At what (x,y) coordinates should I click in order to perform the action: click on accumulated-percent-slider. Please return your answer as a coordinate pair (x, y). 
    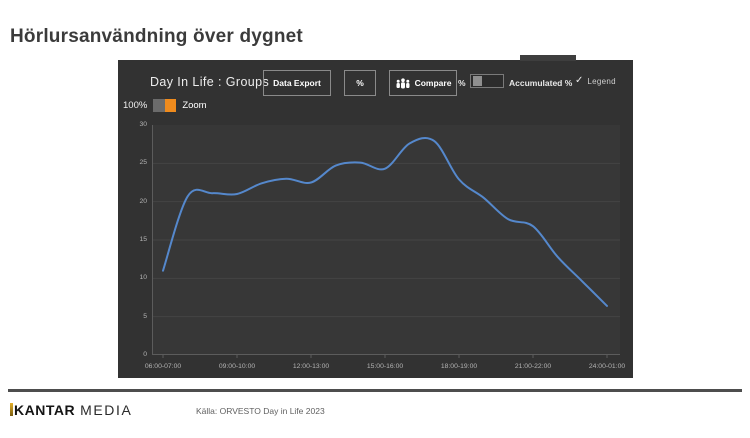
    Looking at the image, I should click on (487, 81).